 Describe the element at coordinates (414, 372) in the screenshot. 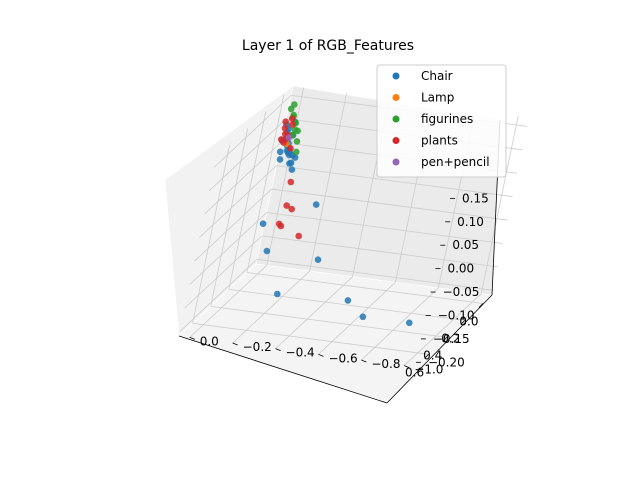

I see `x-tick-label: 0.6` at that location.